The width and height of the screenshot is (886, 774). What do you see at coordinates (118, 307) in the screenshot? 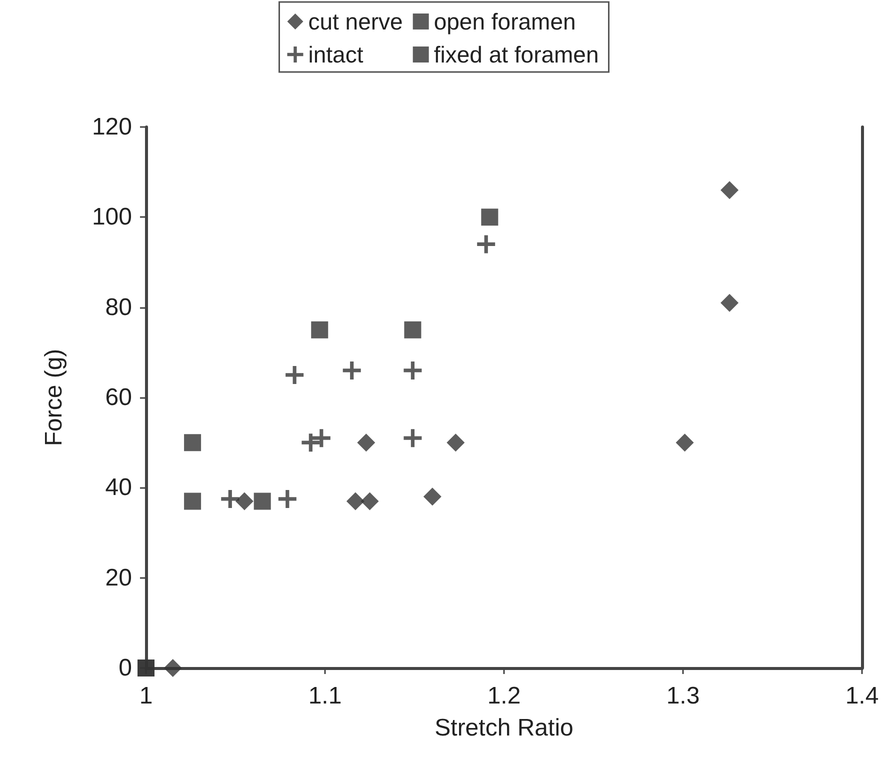
I see `y-tick-label: 80` at bounding box center [118, 307].